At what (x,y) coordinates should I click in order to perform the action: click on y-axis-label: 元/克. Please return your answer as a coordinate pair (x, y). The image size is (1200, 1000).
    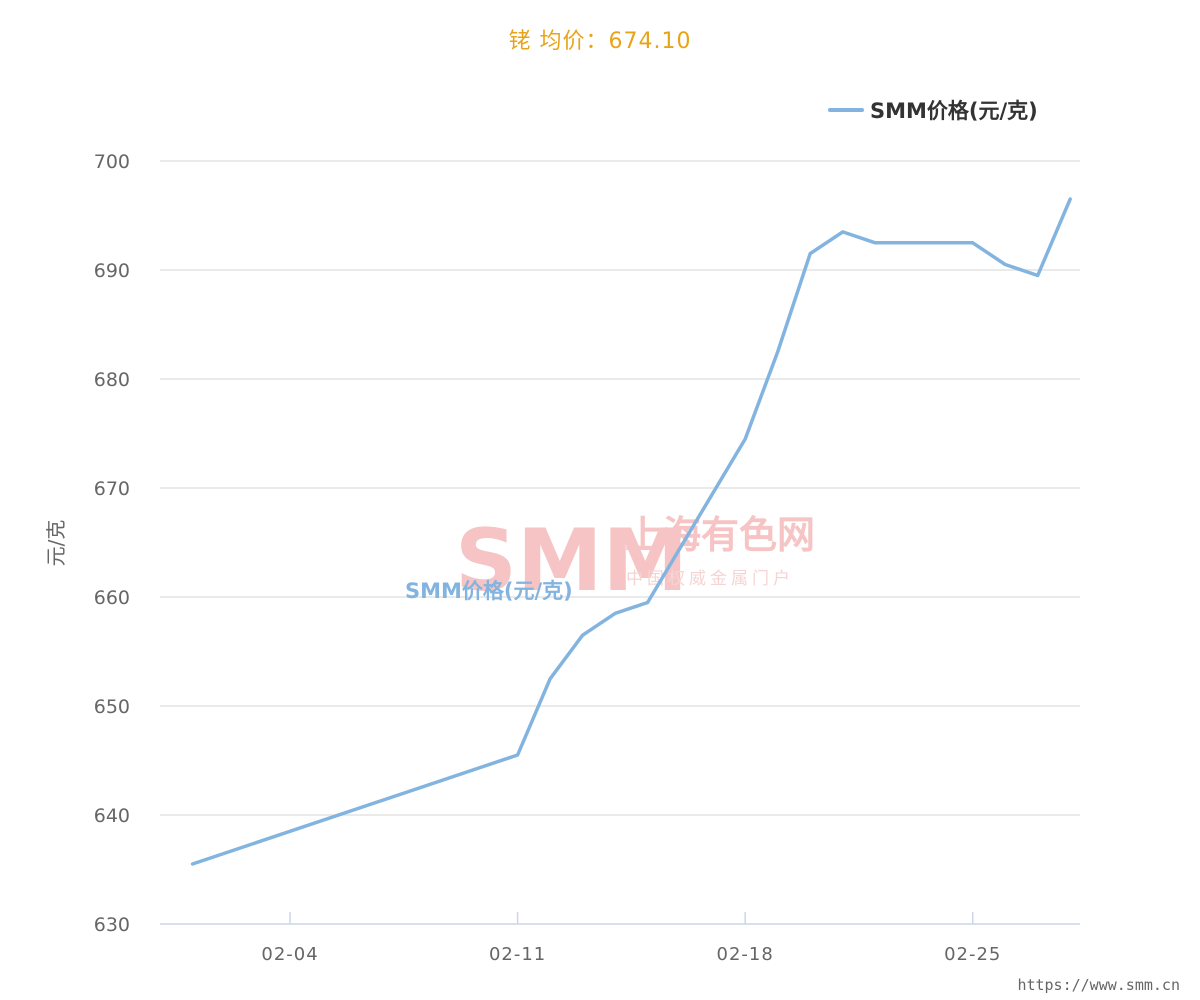
    Looking at the image, I should click on (56, 543).